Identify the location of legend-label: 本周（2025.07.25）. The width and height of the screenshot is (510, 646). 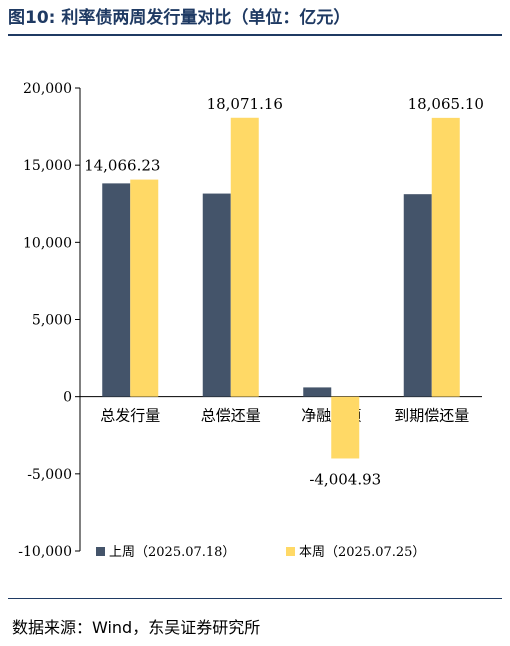
(362, 552).